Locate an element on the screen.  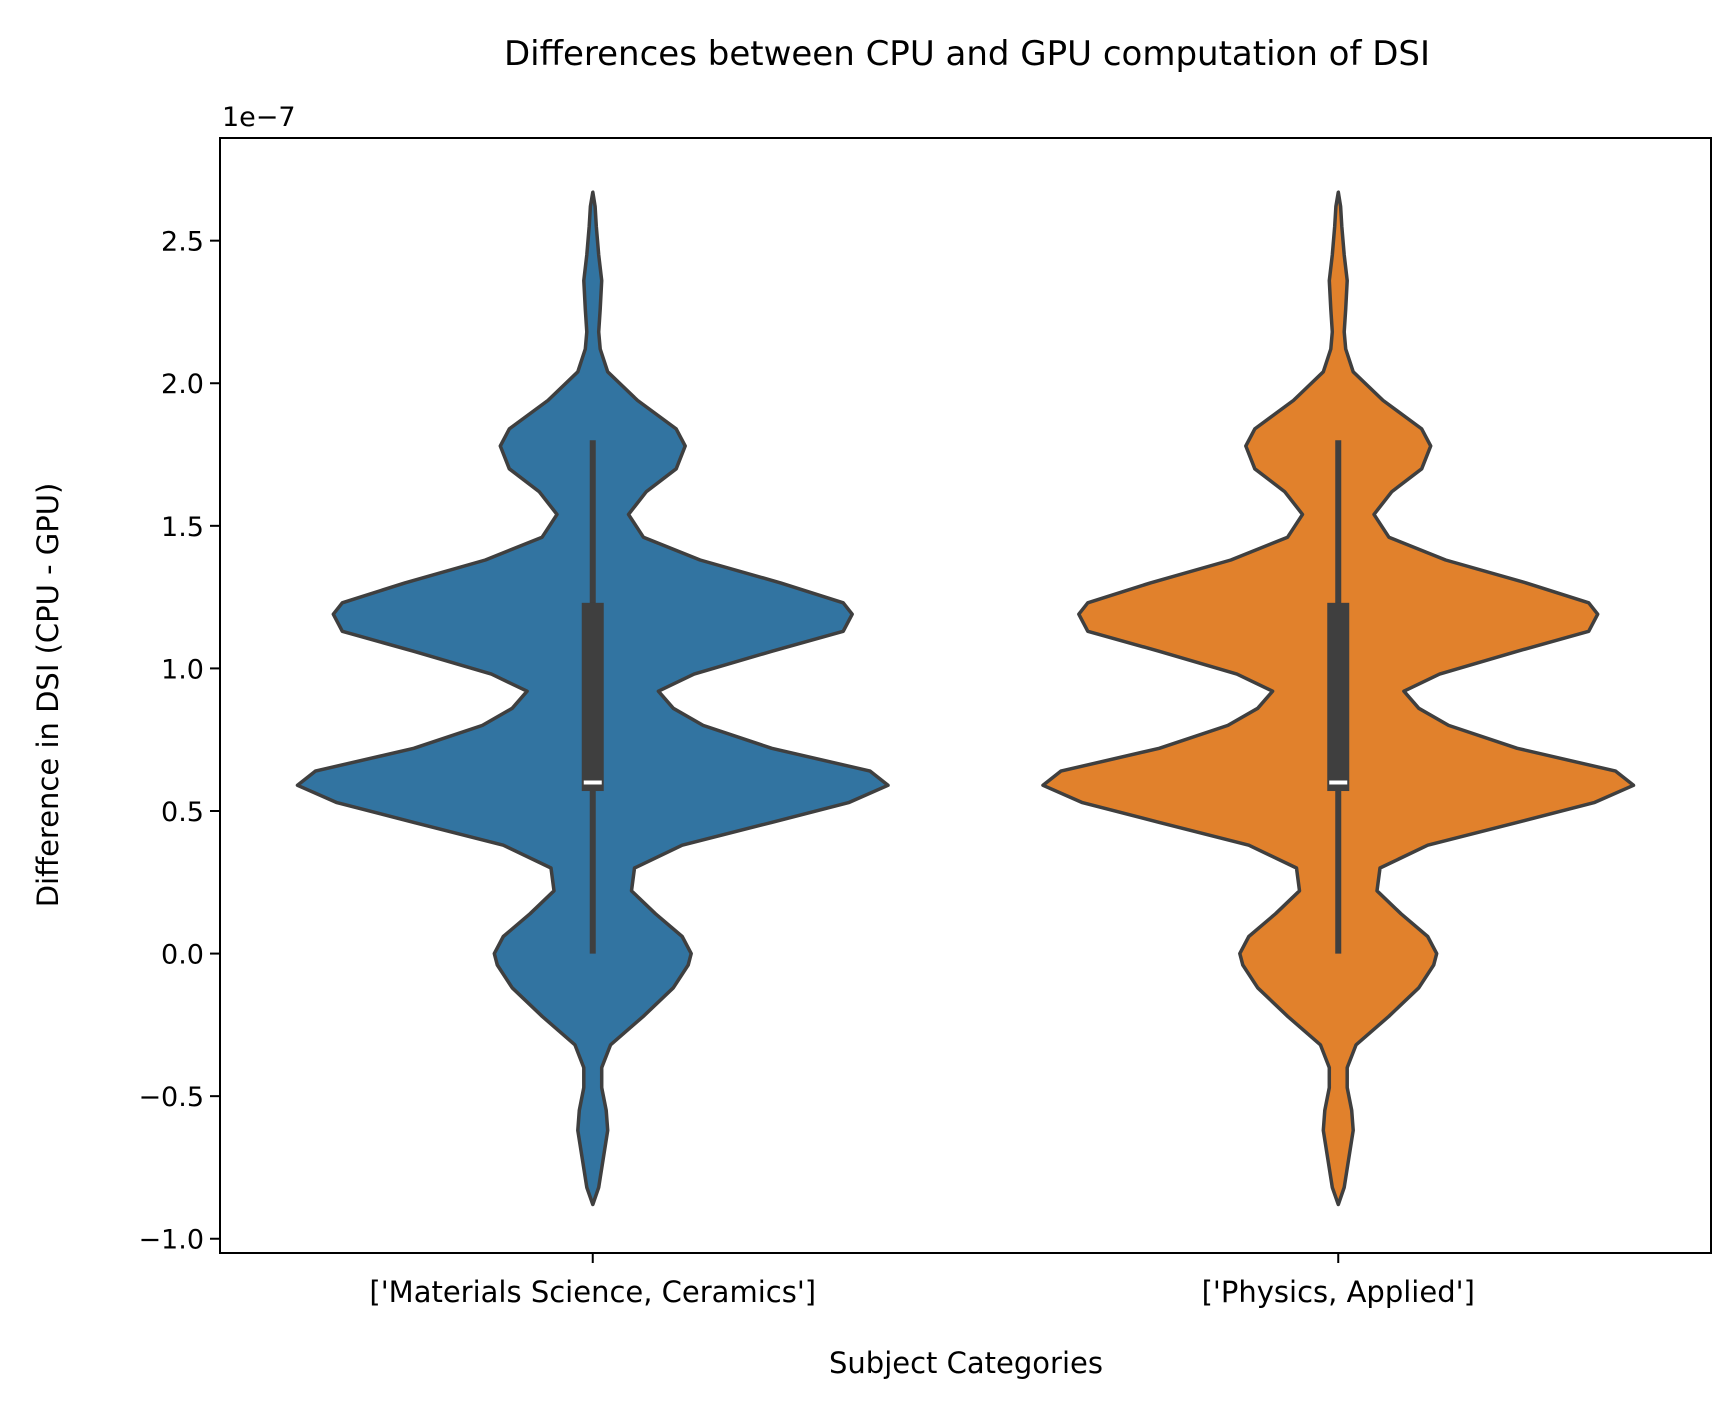
y-tick-label: 2.5 is located at coordinates (182, 242).